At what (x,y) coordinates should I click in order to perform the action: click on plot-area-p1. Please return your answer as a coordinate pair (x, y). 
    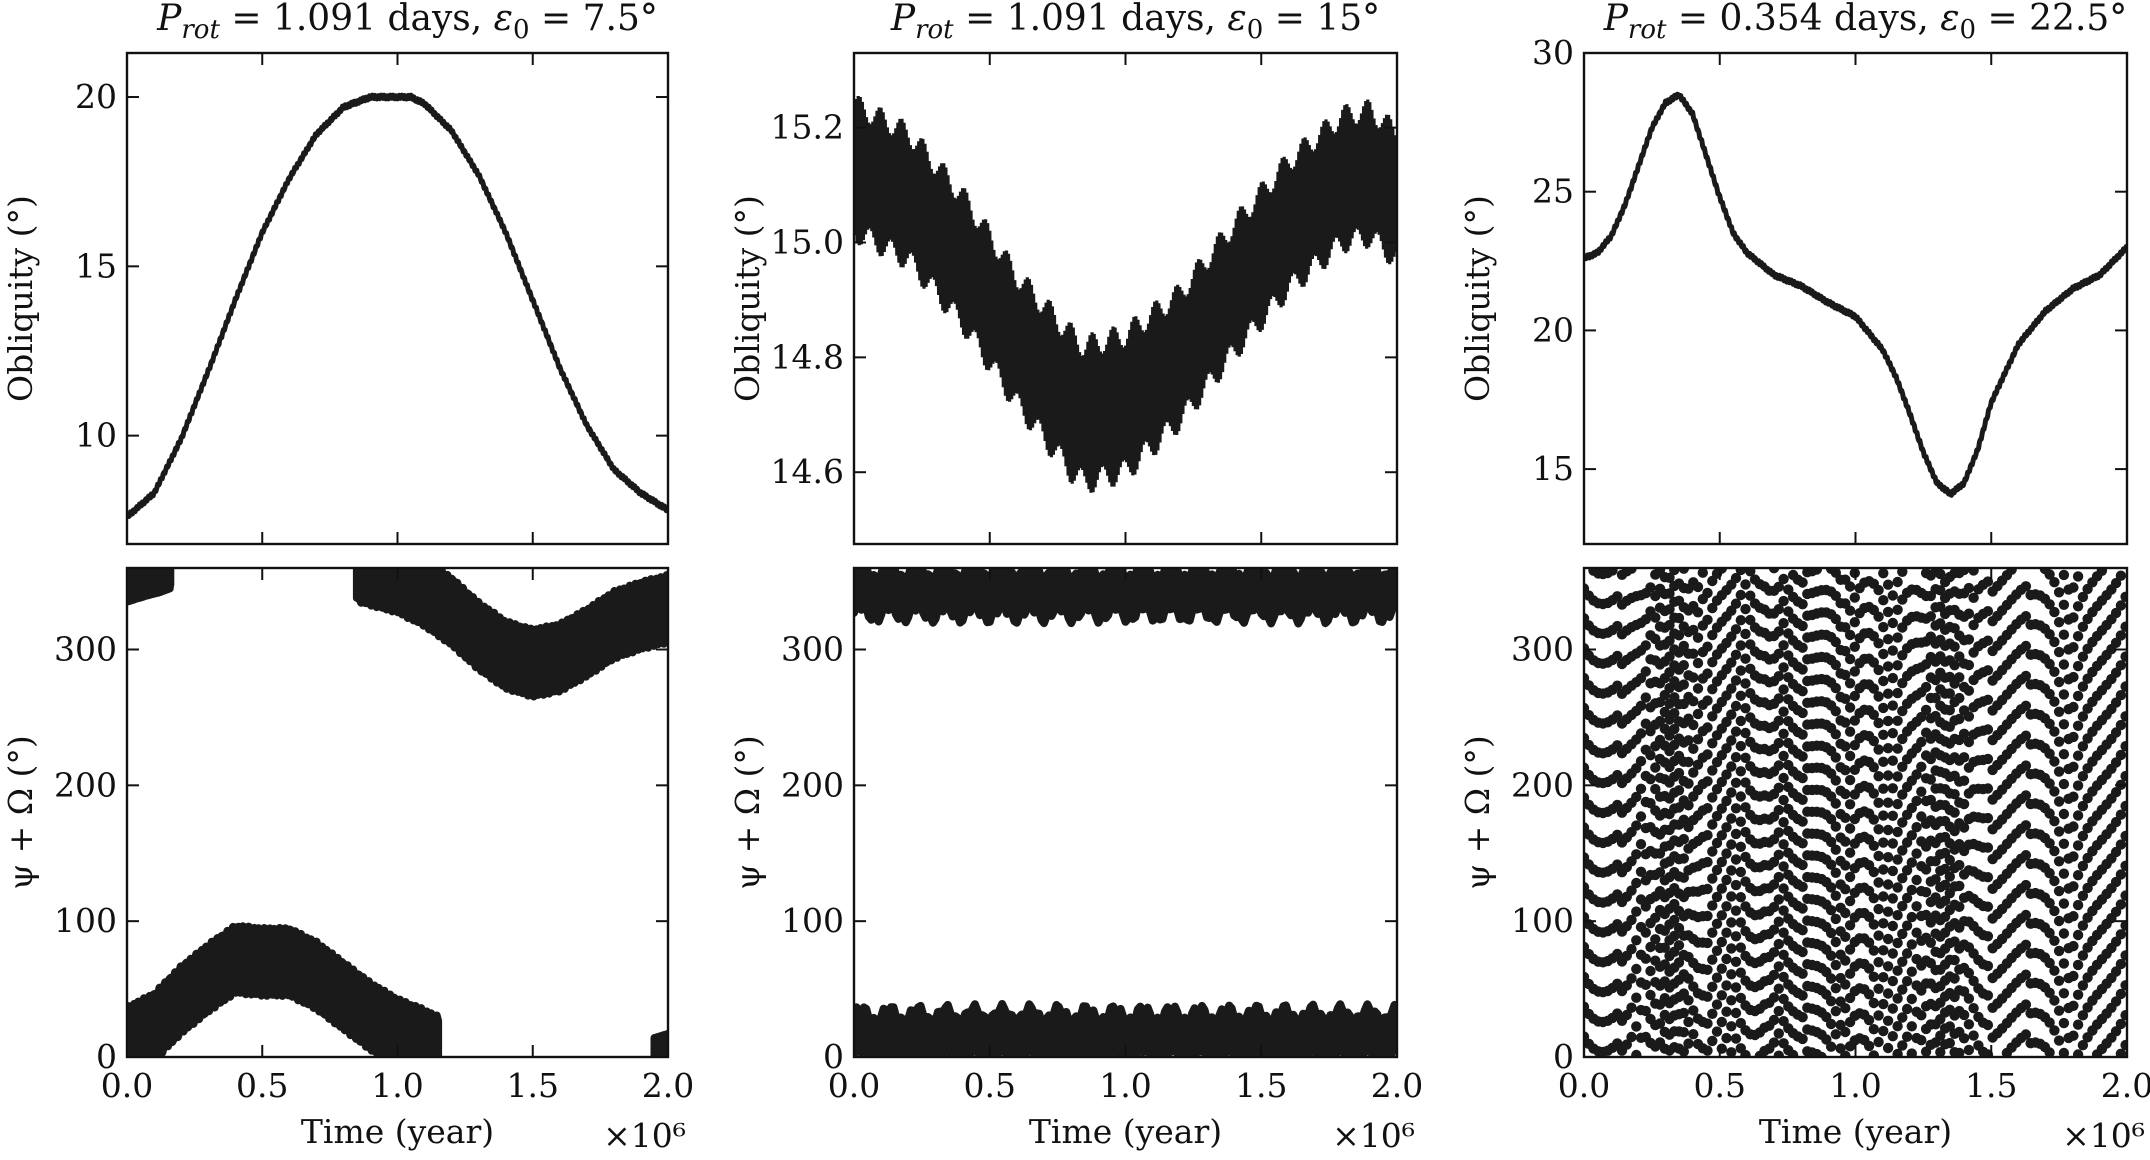
    Looking at the image, I should click on (397, 305).